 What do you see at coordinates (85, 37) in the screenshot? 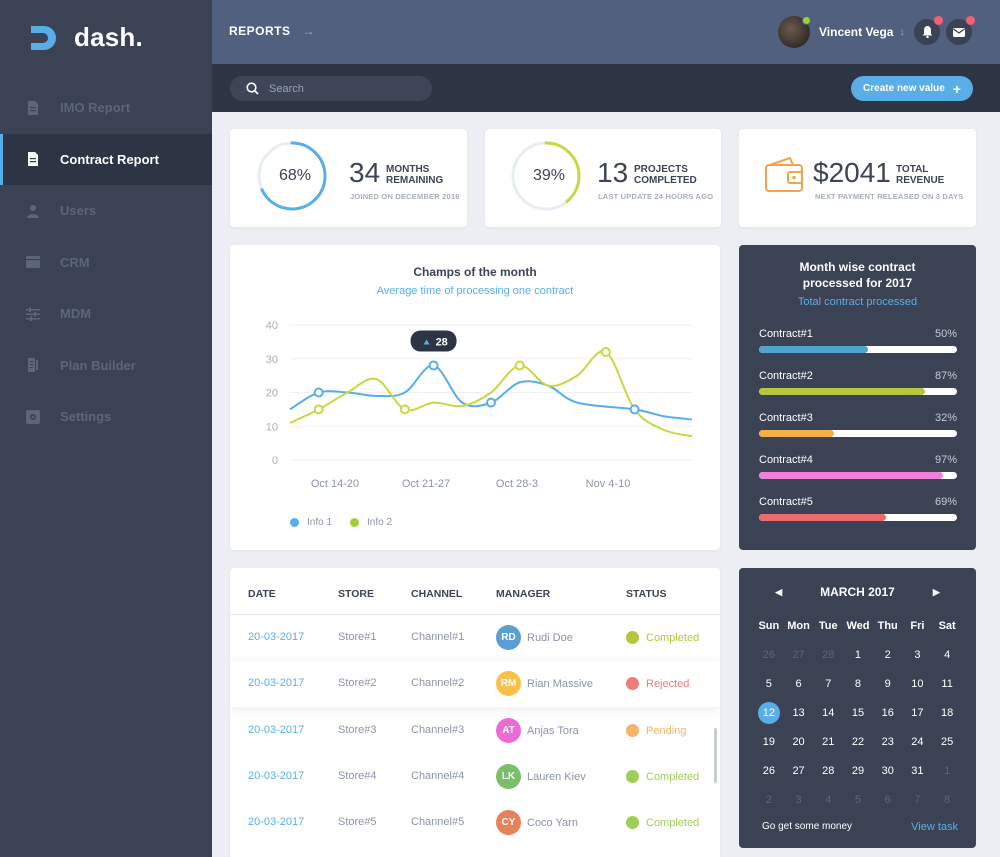
I see `logo: dash.` at bounding box center [85, 37].